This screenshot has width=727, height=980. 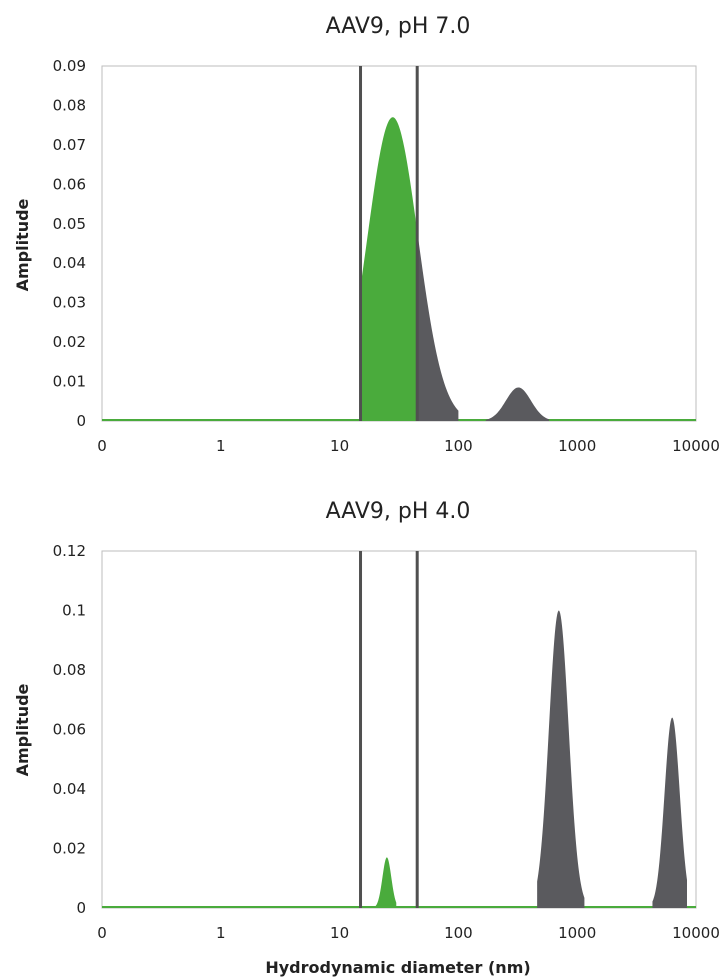 What do you see at coordinates (69, 224) in the screenshot?
I see `y-tick-label: 0.05` at bounding box center [69, 224].